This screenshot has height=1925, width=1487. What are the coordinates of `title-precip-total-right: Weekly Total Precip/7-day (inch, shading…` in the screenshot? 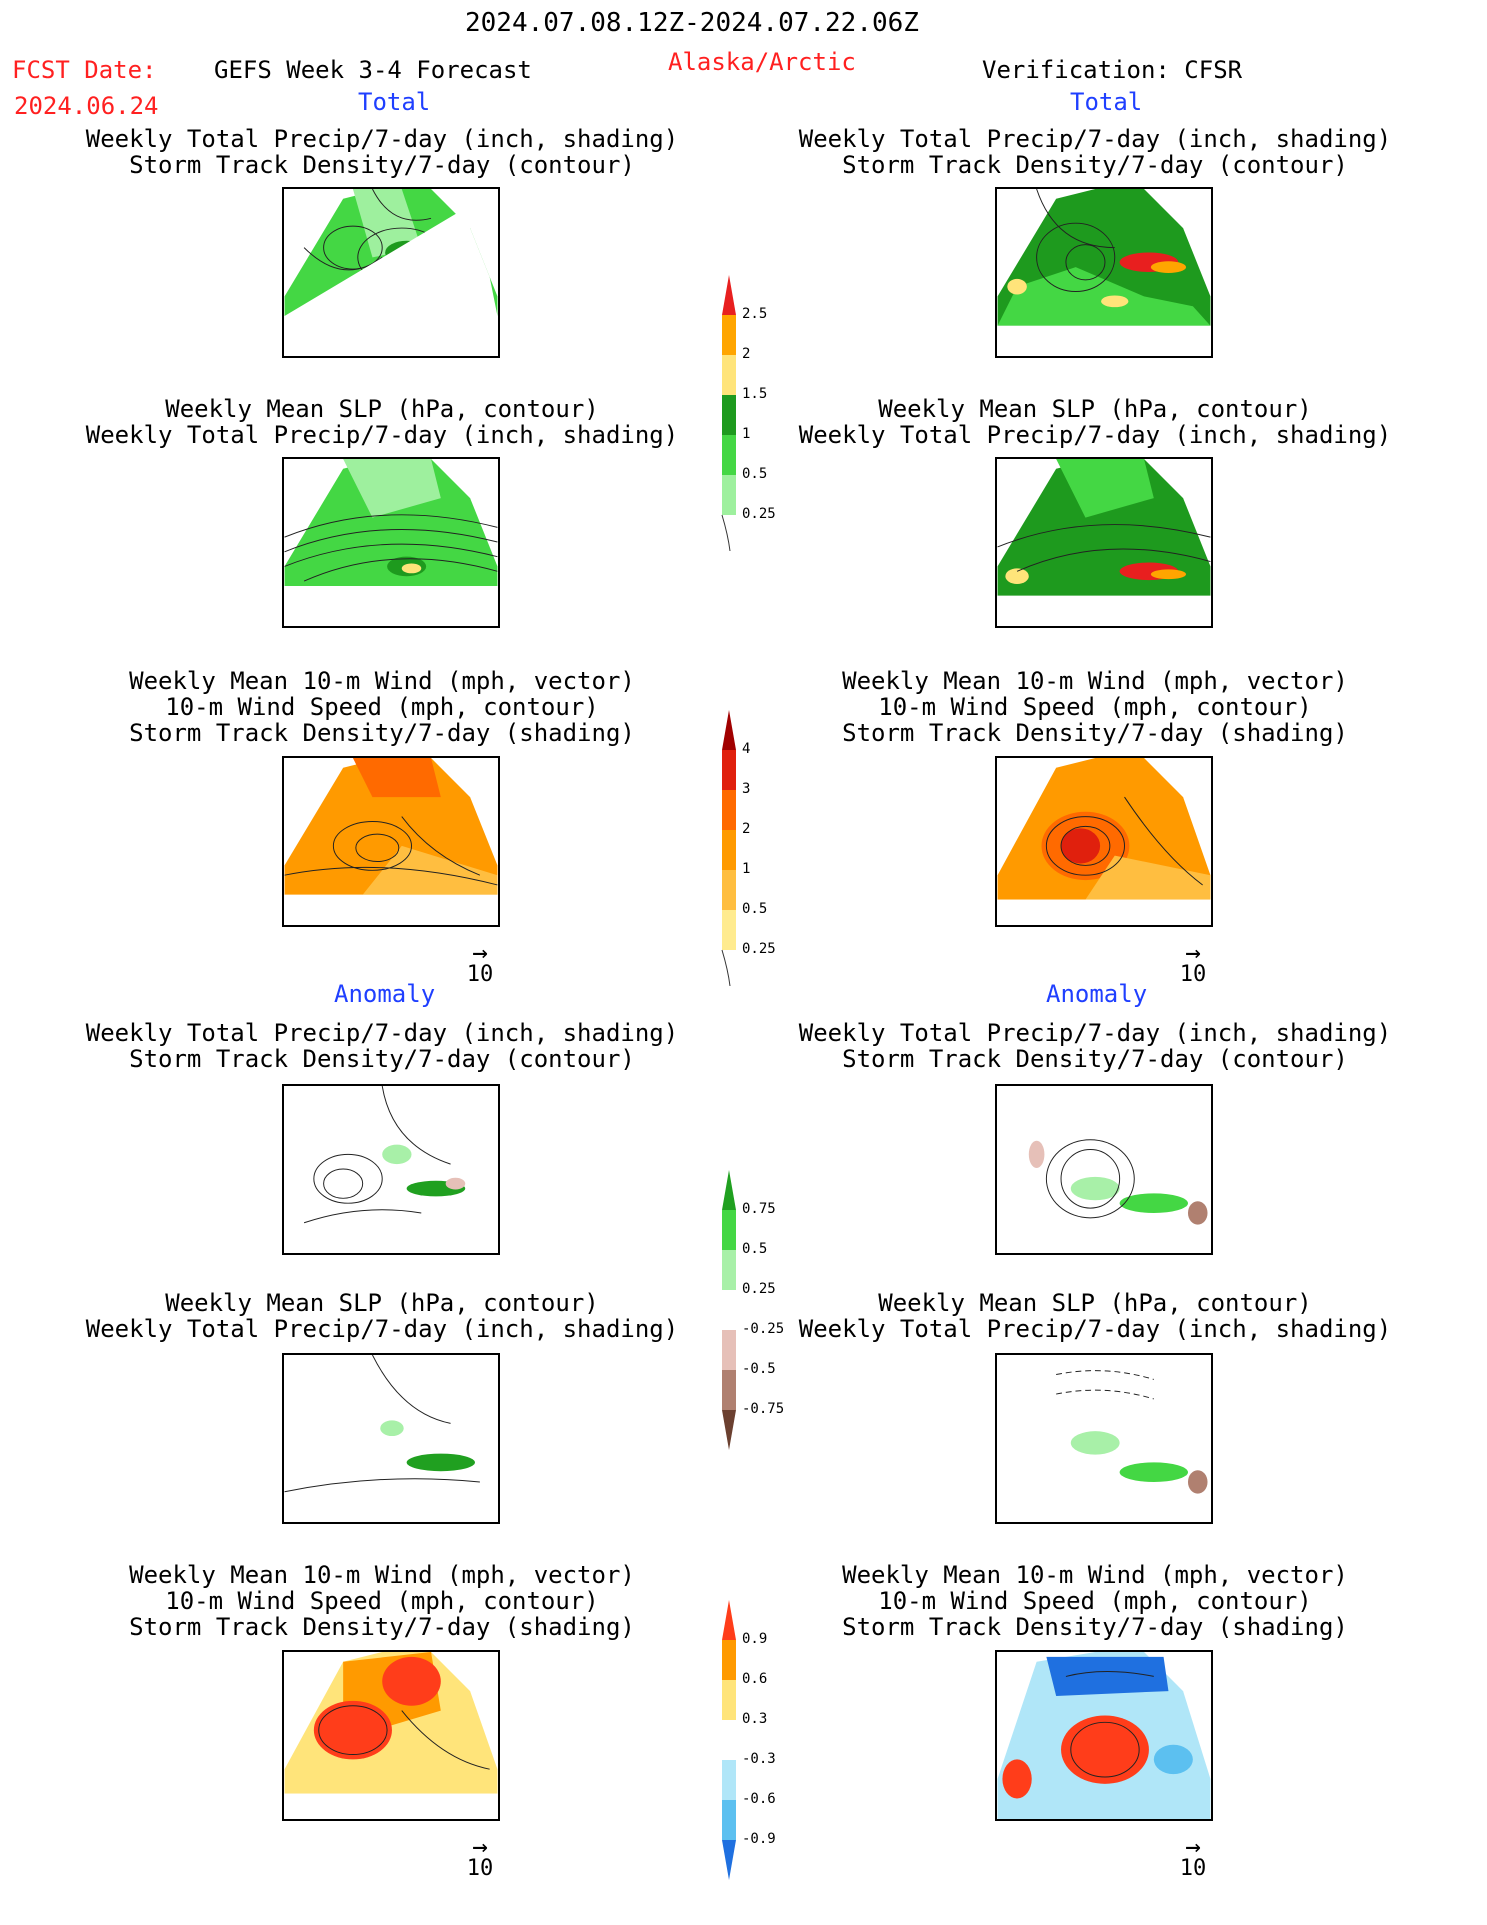 It's located at (1095, 152).